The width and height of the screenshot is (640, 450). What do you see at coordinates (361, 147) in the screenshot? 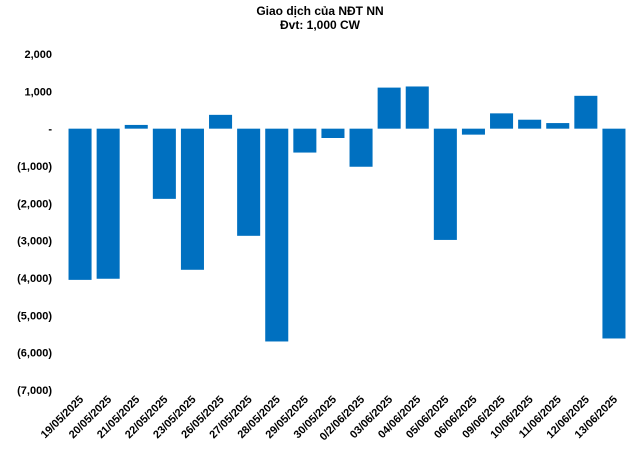
I see `bar-02-06-2025` at bounding box center [361, 147].